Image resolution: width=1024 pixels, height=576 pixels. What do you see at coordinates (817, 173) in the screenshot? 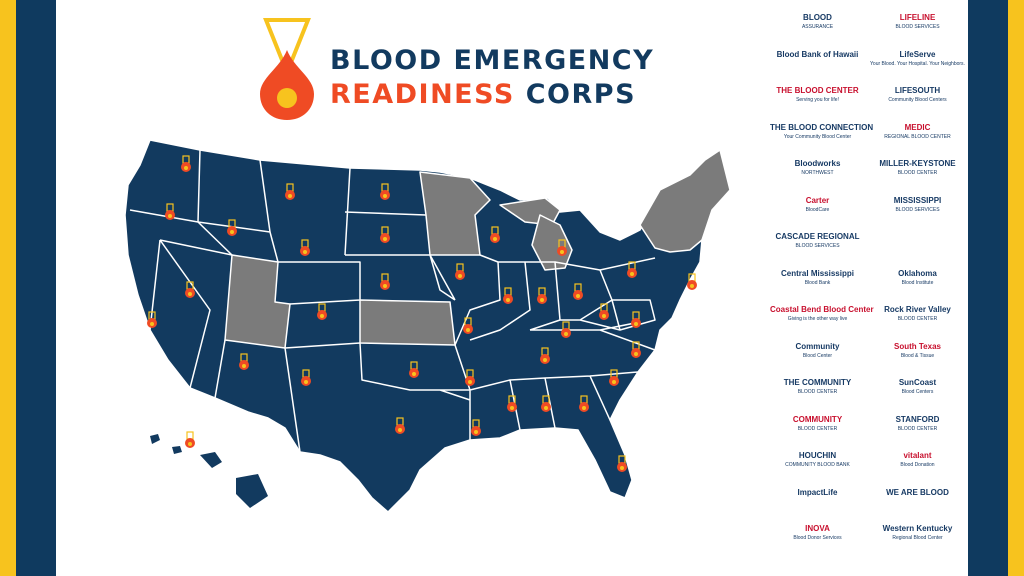
I see `logo-tagline: NORTHWEST` at bounding box center [817, 173].